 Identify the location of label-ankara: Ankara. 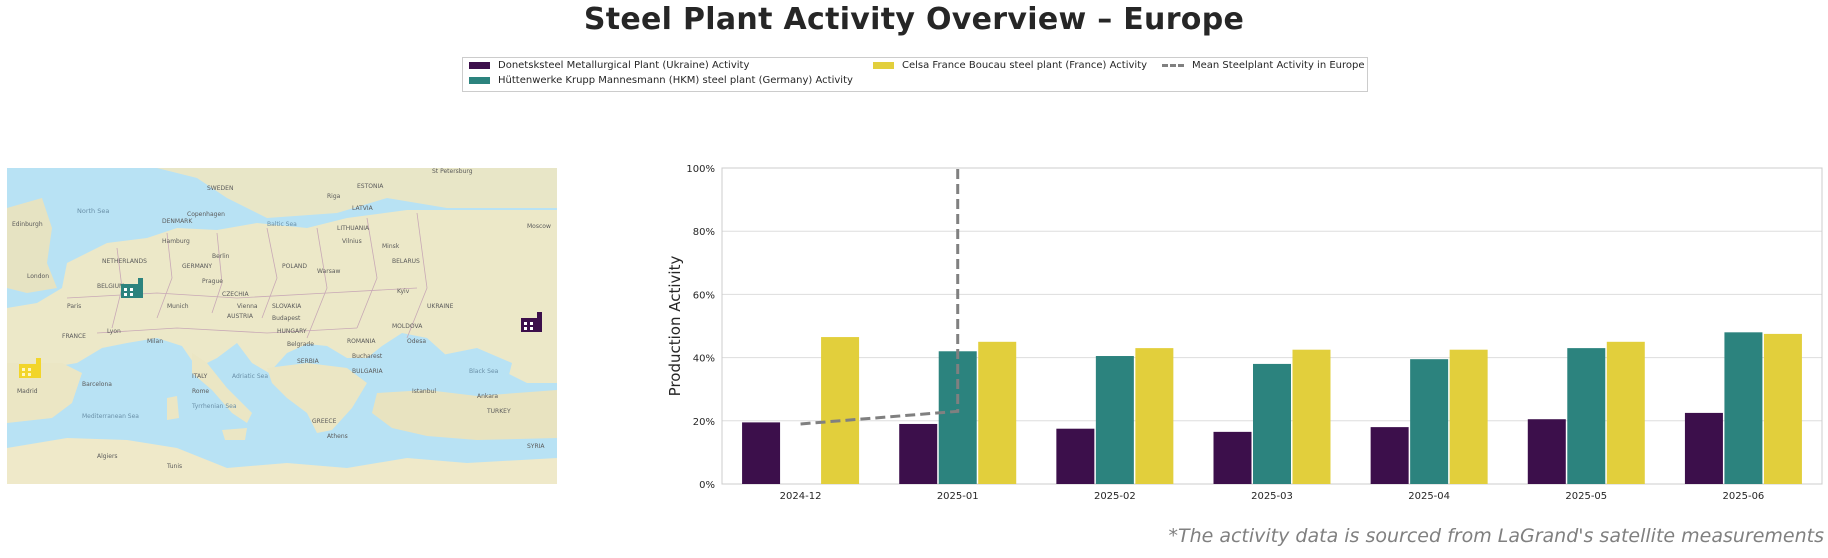
(487, 396).